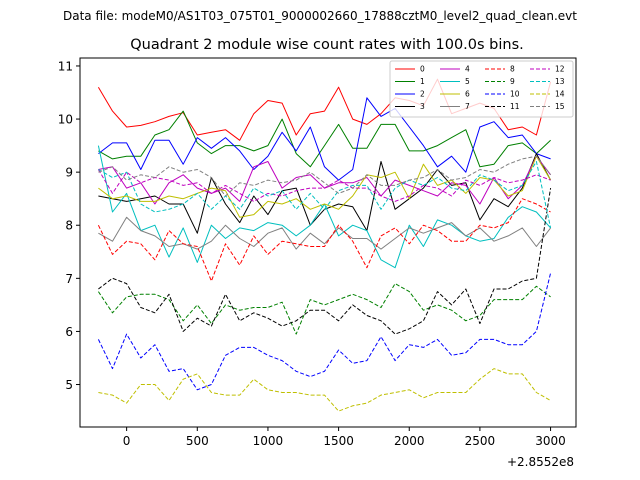  Describe the element at coordinates (512, 81) in the screenshot. I see `legend-label-9: 9` at that location.